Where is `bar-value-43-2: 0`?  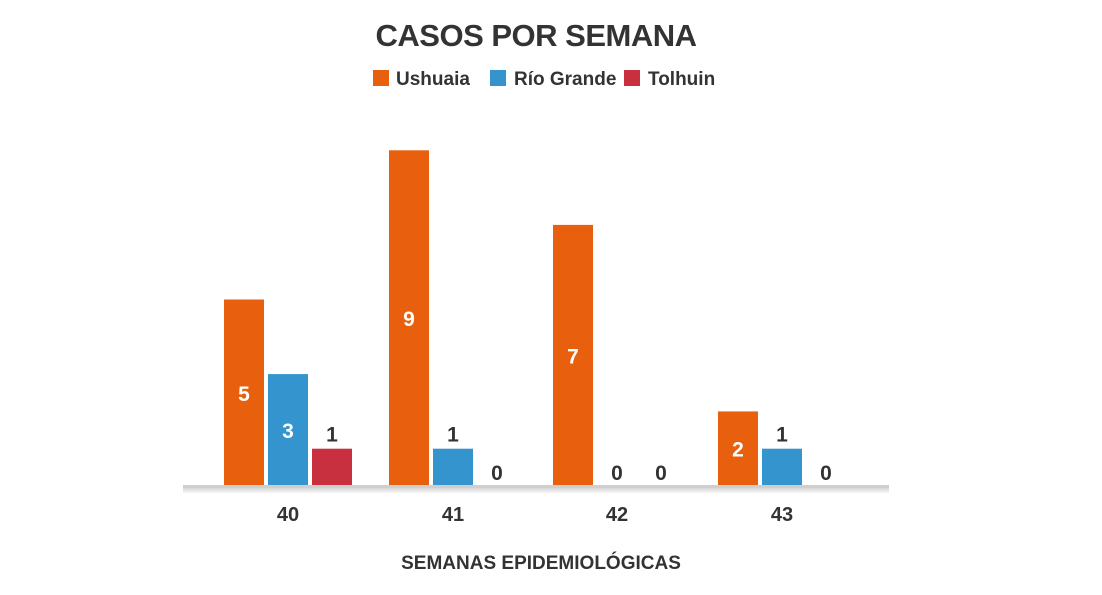
bar-value-43-2: 0 is located at coordinates (826, 473).